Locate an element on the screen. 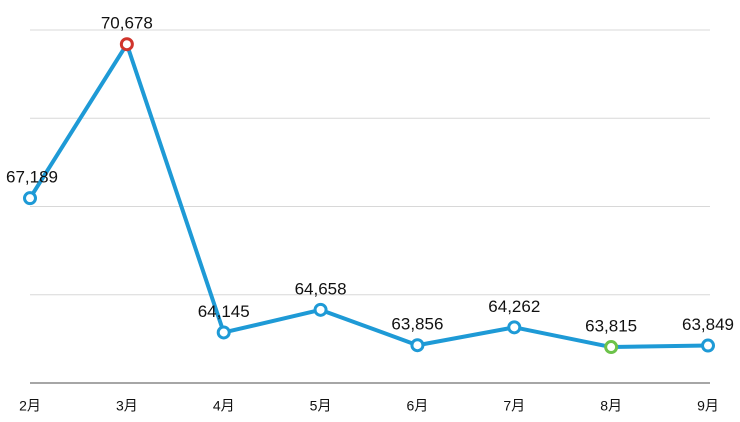  value-label: 63,815 is located at coordinates (611, 326).